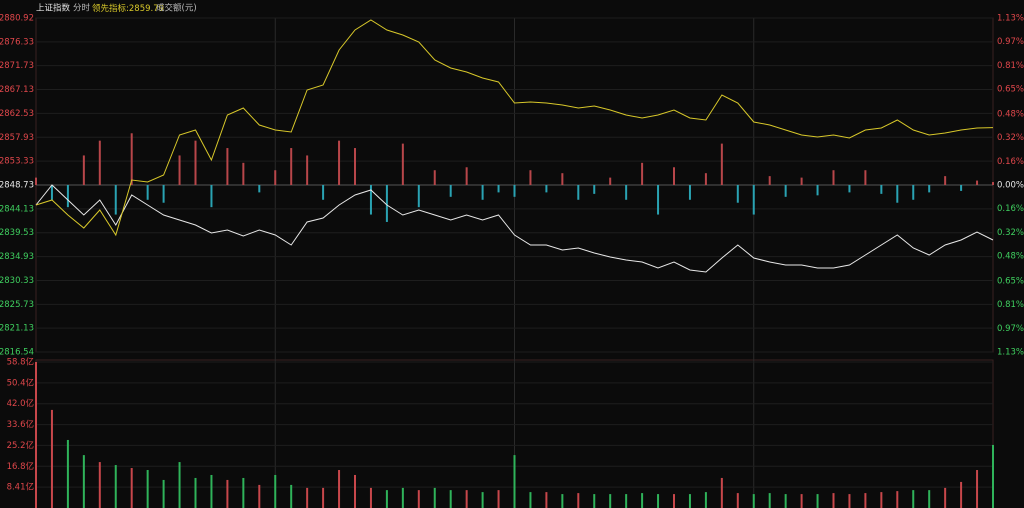 The image size is (1024, 508). What do you see at coordinates (146, 9) in the screenshot?
I see `indicator-value: 2859.79` at bounding box center [146, 9].